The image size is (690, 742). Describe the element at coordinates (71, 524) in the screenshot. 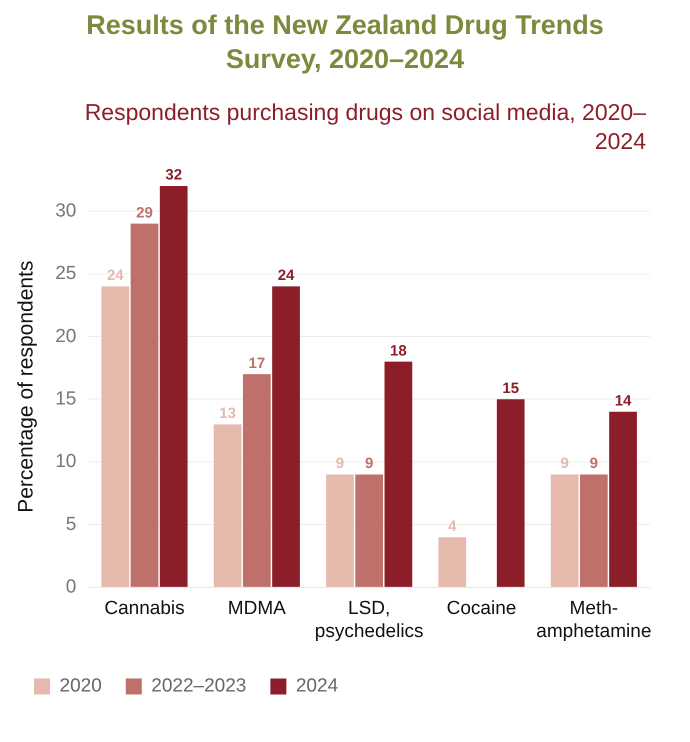

I see `y-tick-label: 5` at that location.